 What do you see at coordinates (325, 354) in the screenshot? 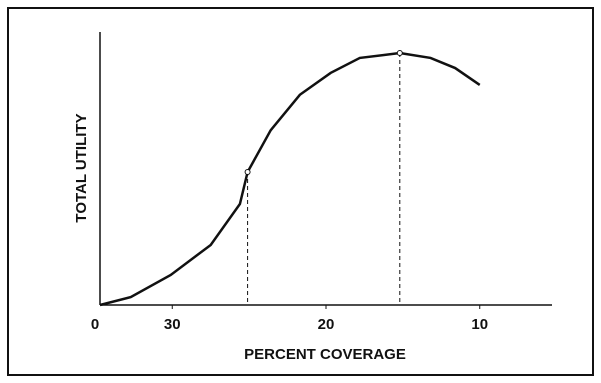
I see `x-axis-label: PERCENT COVERAGE` at bounding box center [325, 354].